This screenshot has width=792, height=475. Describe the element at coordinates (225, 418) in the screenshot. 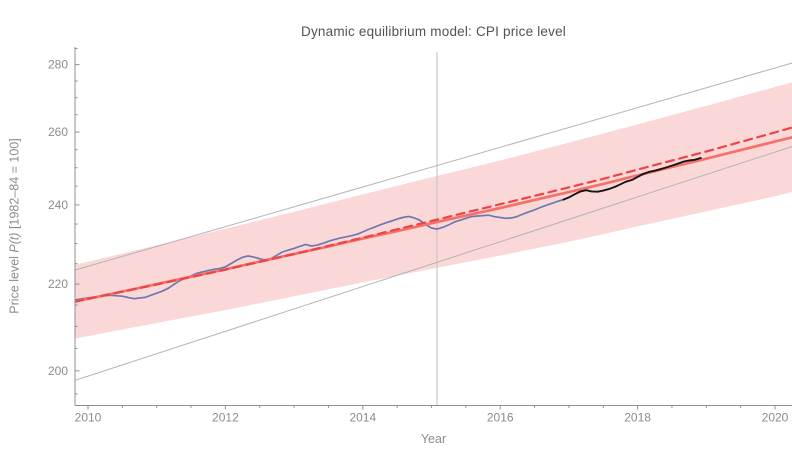

I see `x-tick-label: 2012` at that location.